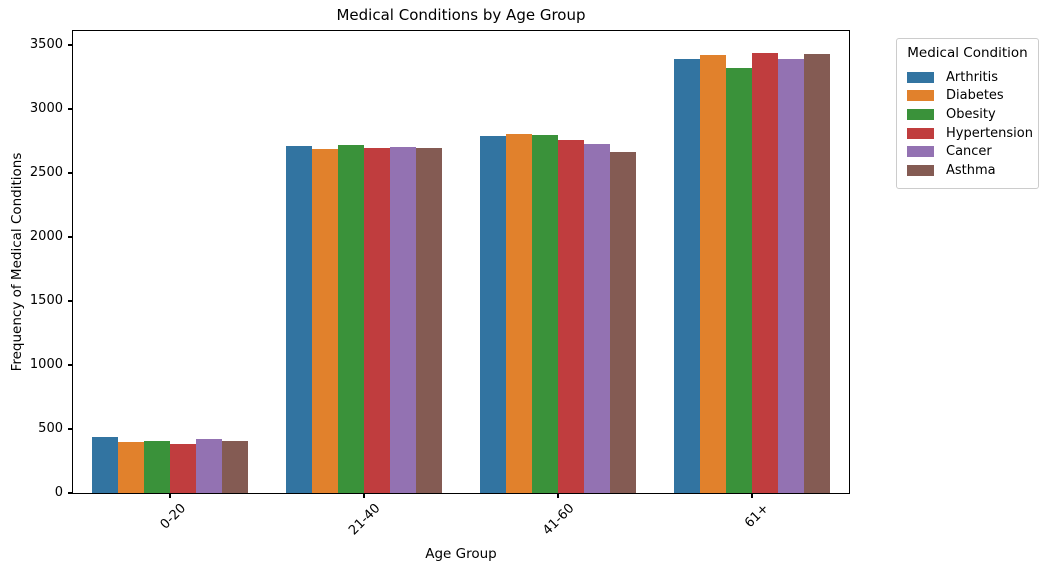  I want to click on y-tick-label: 1500, so click(46, 301).